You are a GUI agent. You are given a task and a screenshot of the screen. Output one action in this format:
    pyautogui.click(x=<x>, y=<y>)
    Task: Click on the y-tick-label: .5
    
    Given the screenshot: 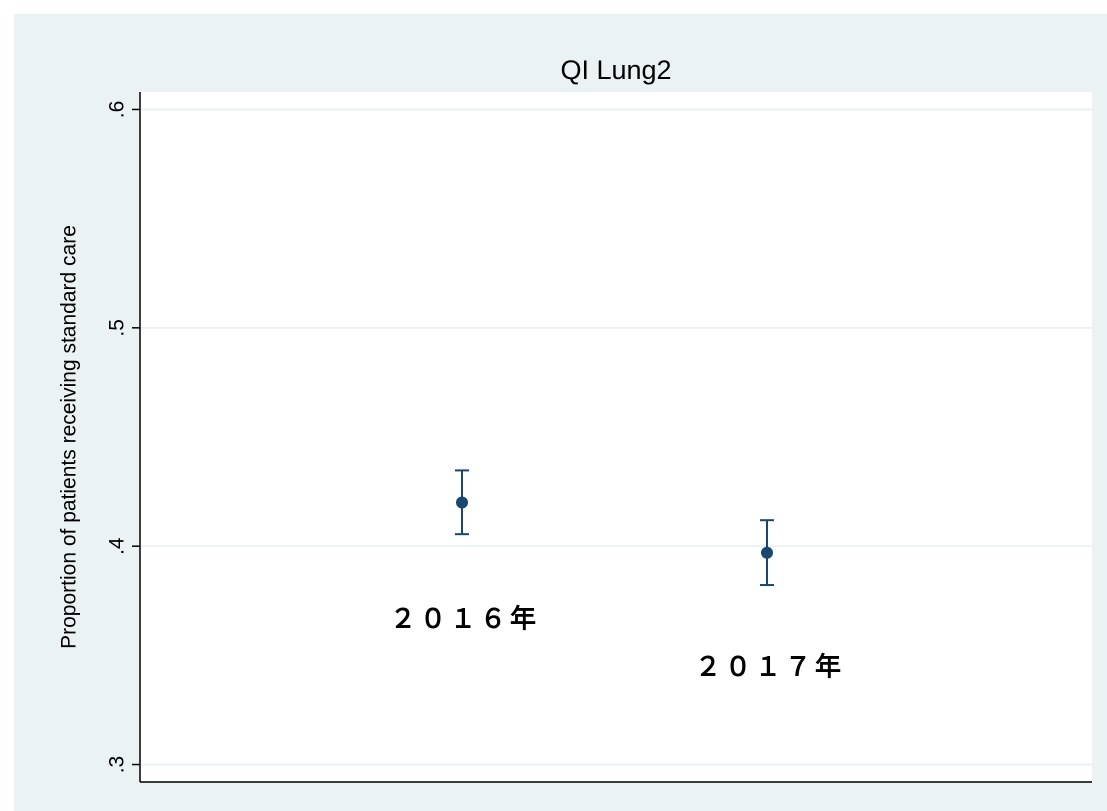 What is the action you would take?
    pyautogui.click(x=117, y=328)
    